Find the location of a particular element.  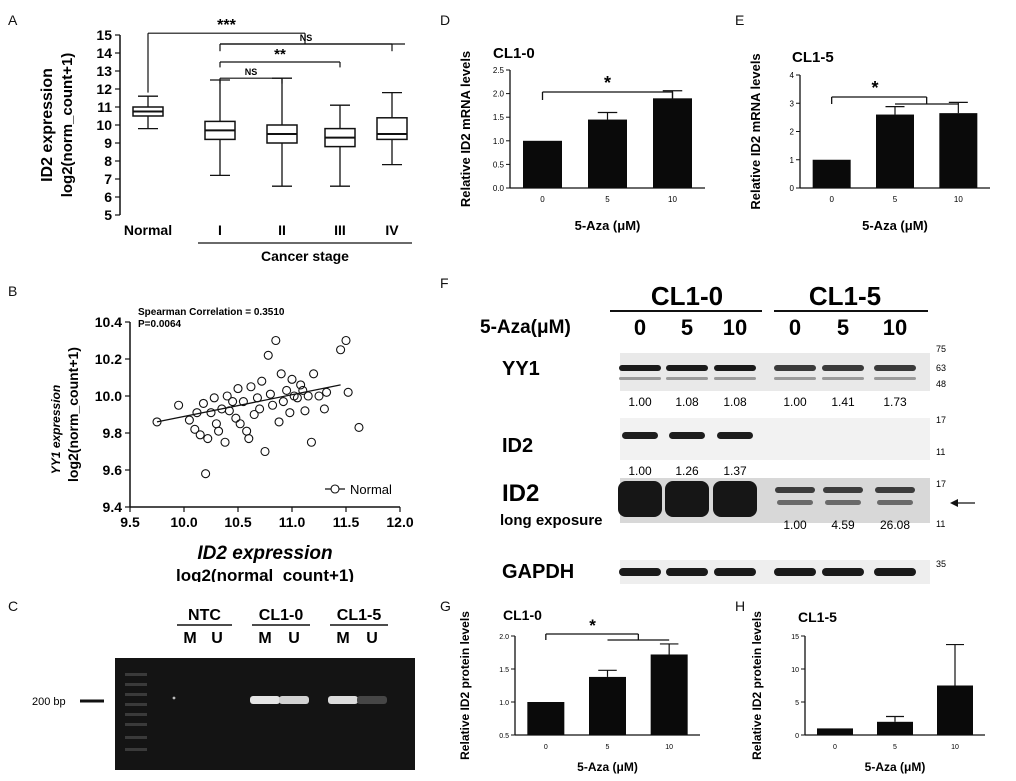

y-tick-label: 4 is located at coordinates (792, 75).